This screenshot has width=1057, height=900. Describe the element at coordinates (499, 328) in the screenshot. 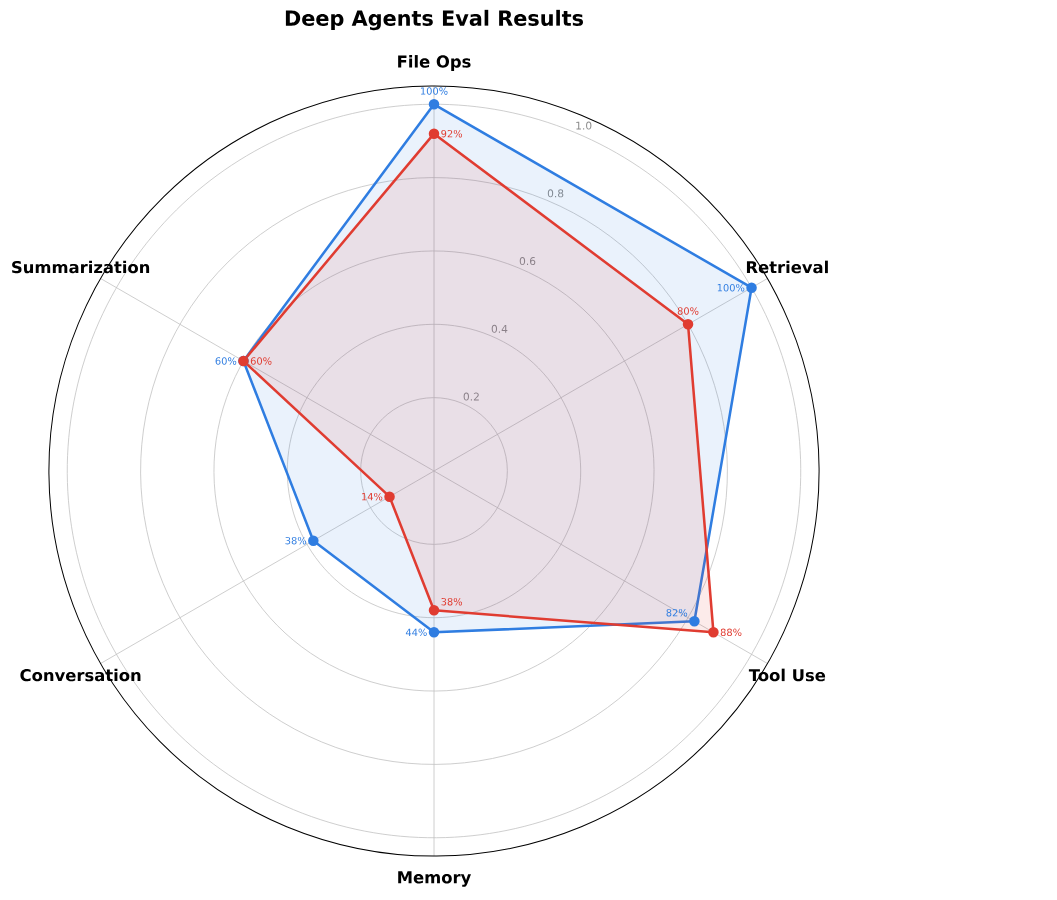

I see `y-tick-label: 0.4` at that location.